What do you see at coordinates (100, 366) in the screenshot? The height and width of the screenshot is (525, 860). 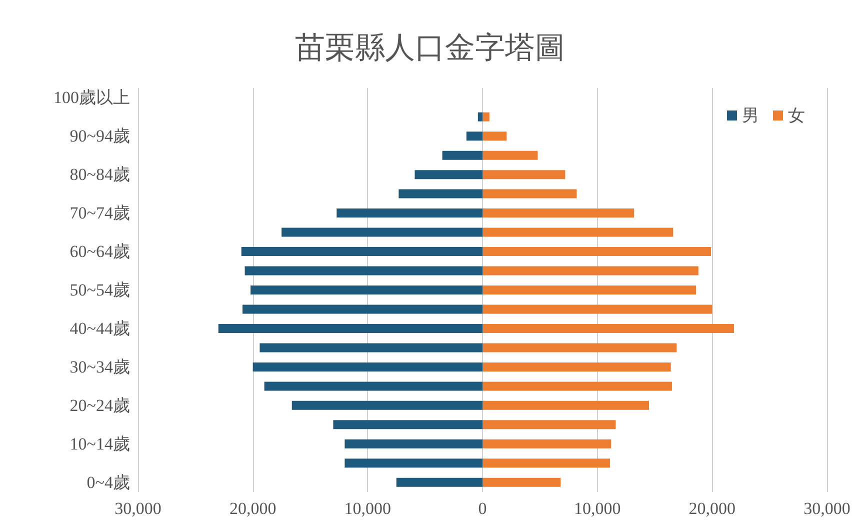 I see `y-tick-label: 30~34歲` at bounding box center [100, 366].